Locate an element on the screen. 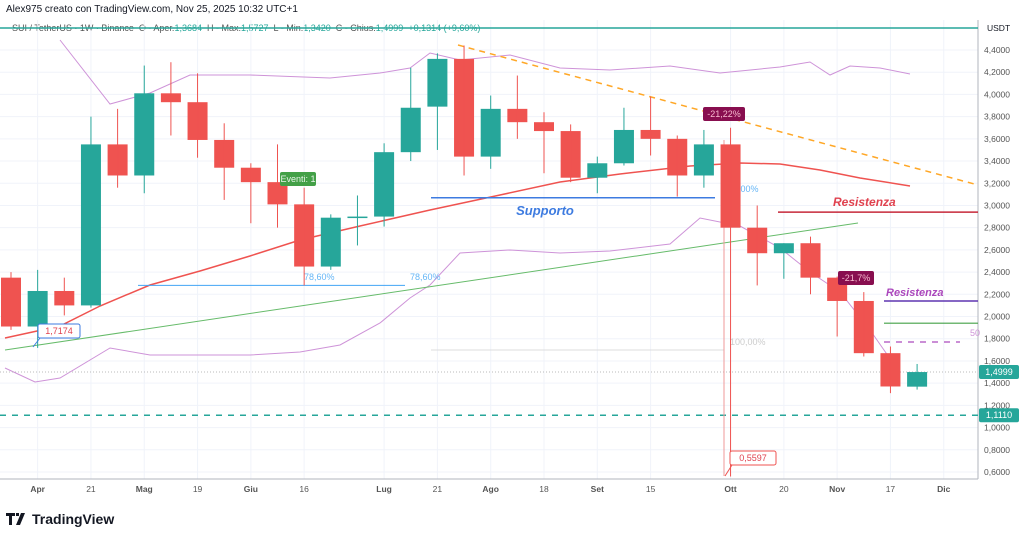  price-tag: 1,1110 is located at coordinates (999, 415).